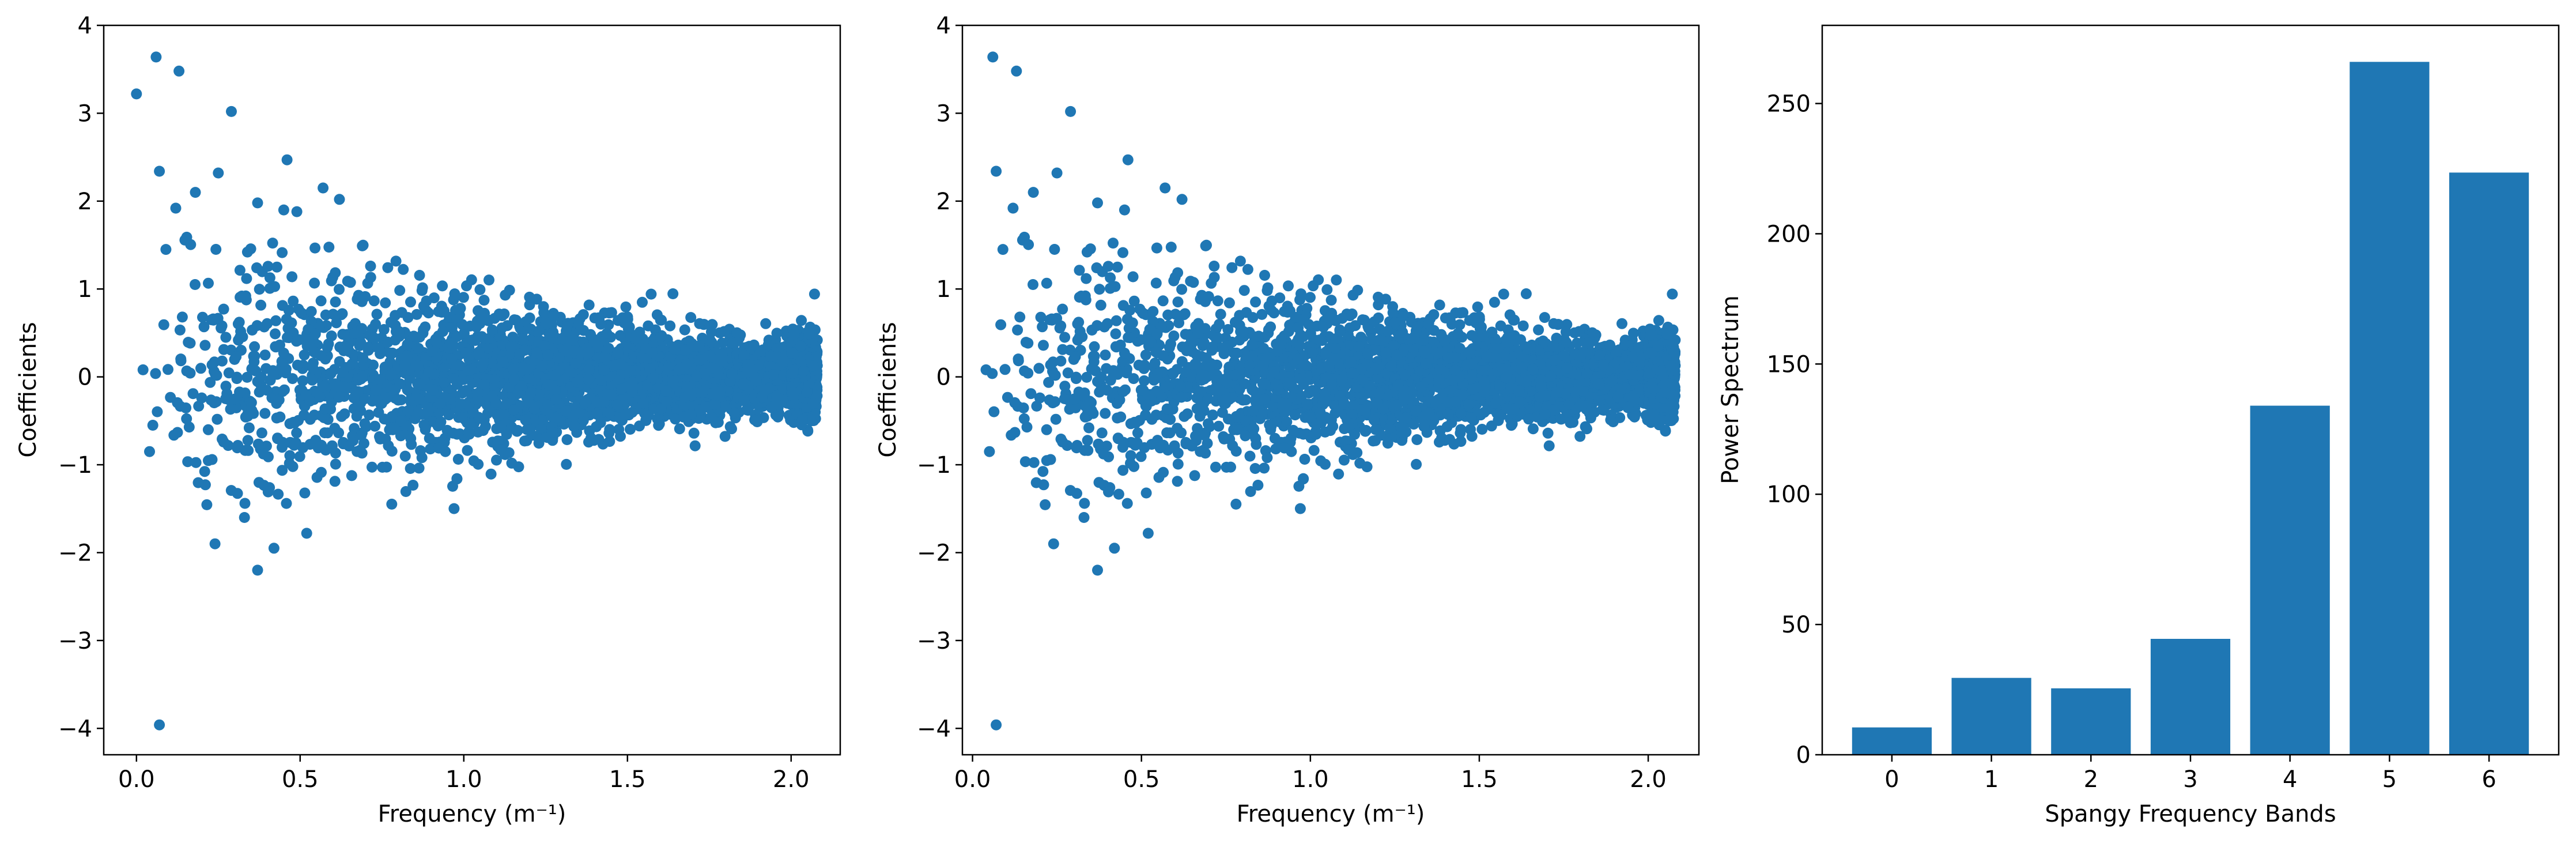  I want to click on y-tick-label: −3, so click(75, 641).